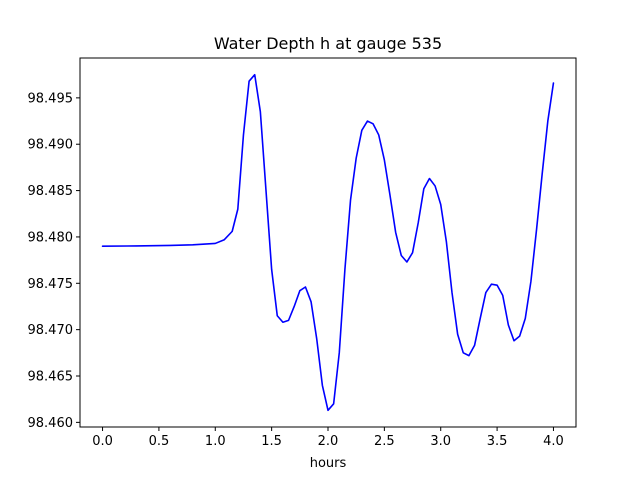  Describe the element at coordinates (328, 43) in the screenshot. I see `chart-title: Water Depth h at gauge 535` at that location.